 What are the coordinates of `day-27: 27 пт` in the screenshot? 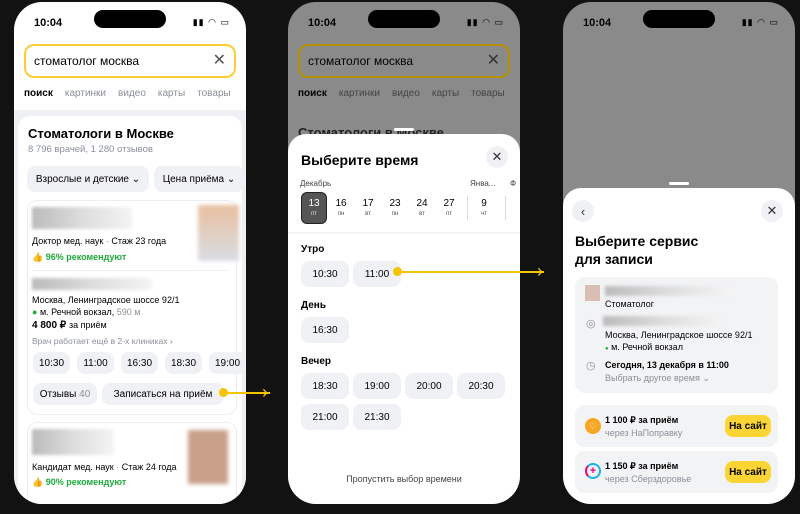 It's located at (449, 207).